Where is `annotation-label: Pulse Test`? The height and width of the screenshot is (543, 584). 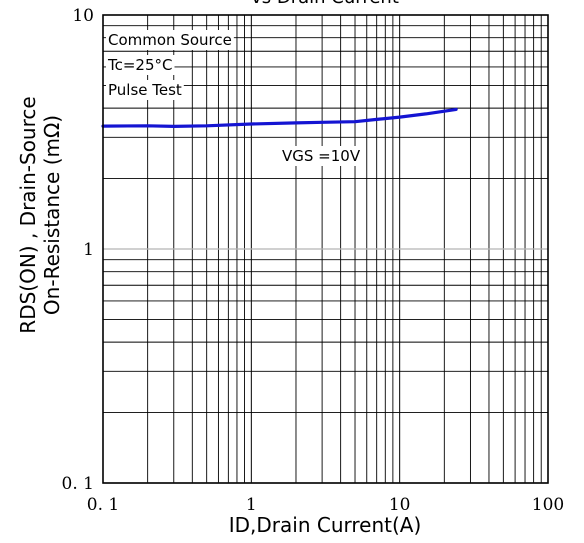
annotation-label: Pulse Test is located at coordinates (145, 90).